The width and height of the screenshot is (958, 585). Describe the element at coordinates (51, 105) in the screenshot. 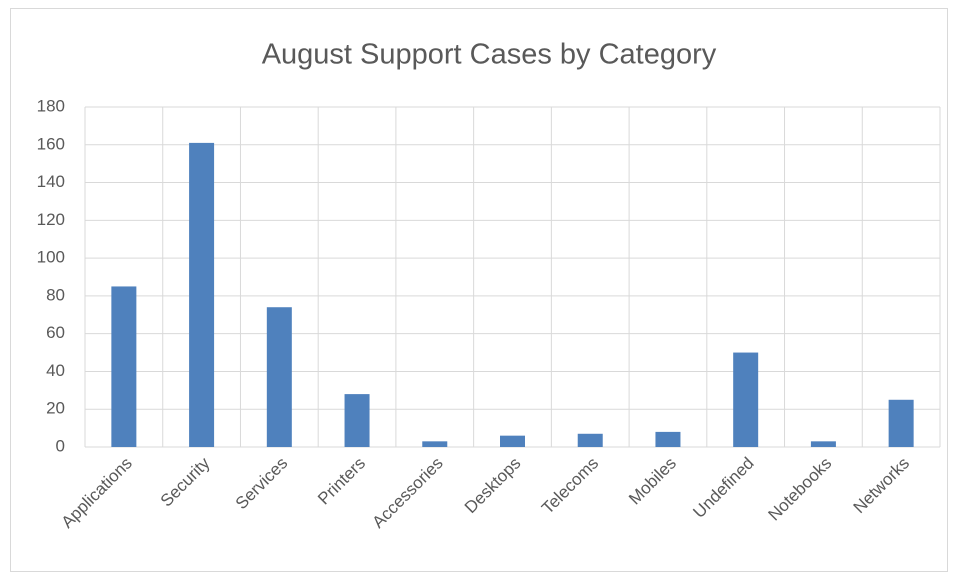

I see `y-tick-label: 180` at that location.